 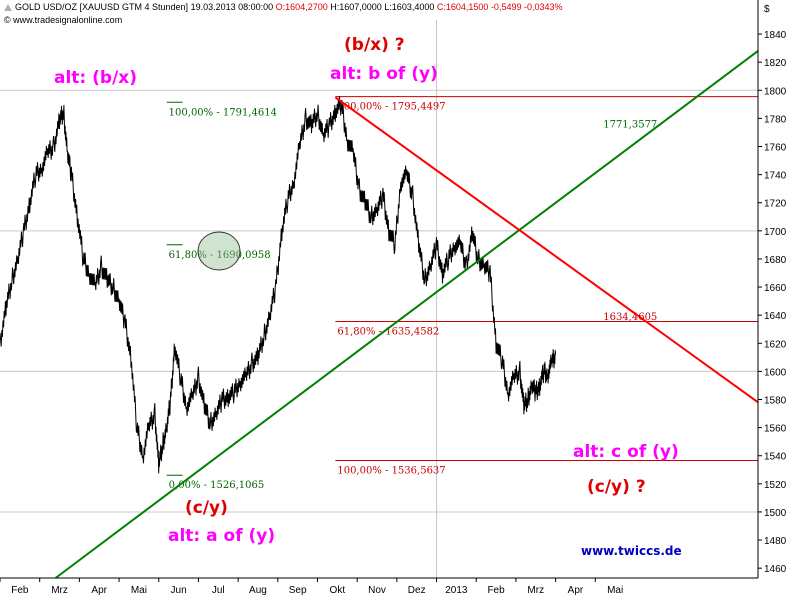 What do you see at coordinates (775, 513) in the screenshot?
I see `y-tick-label: 1500` at bounding box center [775, 513].